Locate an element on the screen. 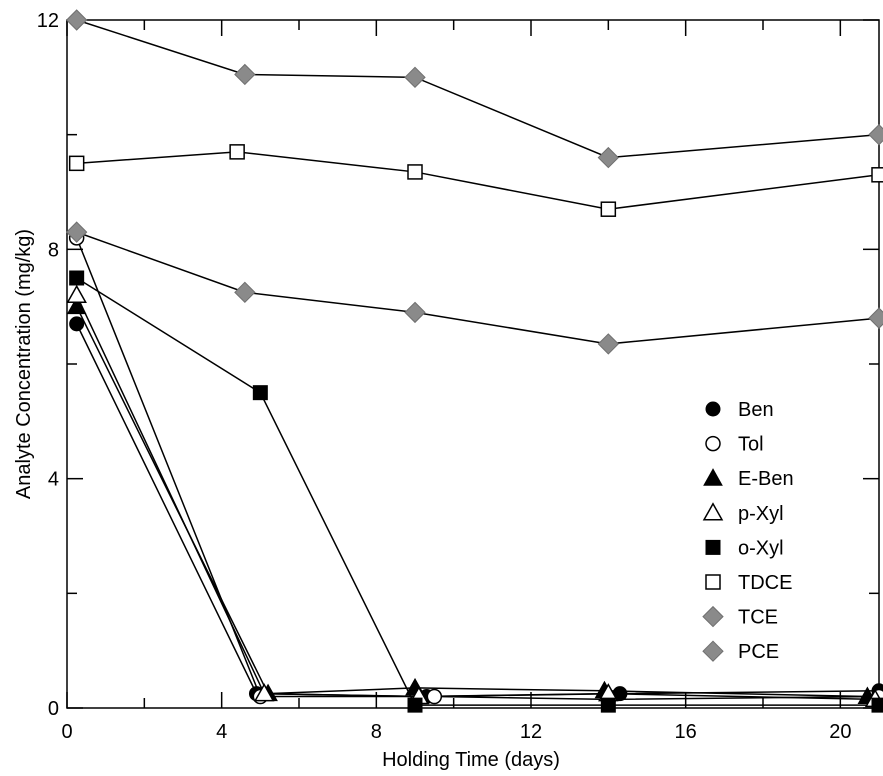  legend-marker-tce is located at coordinates (713, 616).